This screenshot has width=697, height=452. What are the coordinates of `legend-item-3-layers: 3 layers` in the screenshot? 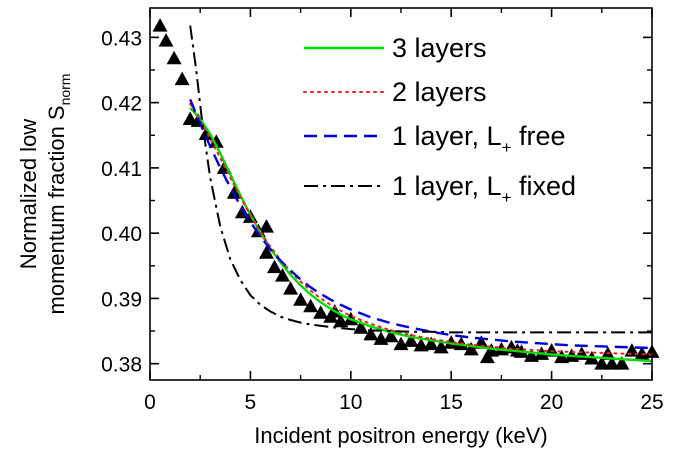 It's located at (395, 48).